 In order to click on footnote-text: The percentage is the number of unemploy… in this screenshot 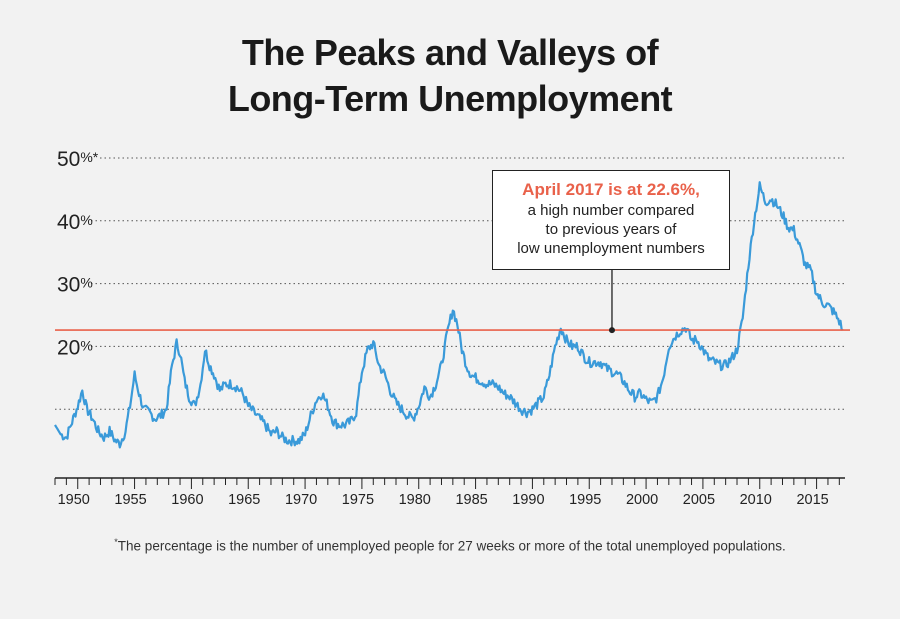, I will do `click(451, 546)`.